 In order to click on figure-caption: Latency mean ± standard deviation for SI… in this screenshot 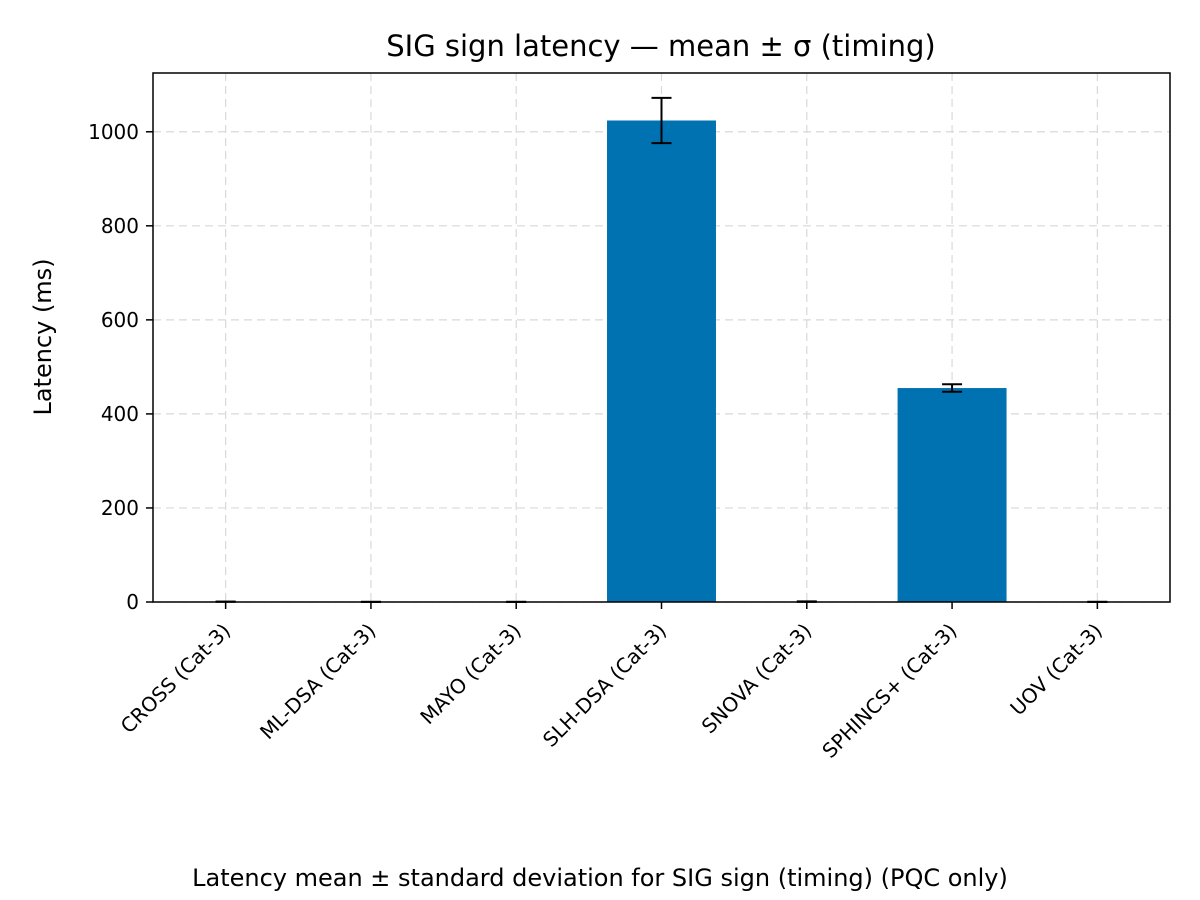, I will do `click(600, 878)`.